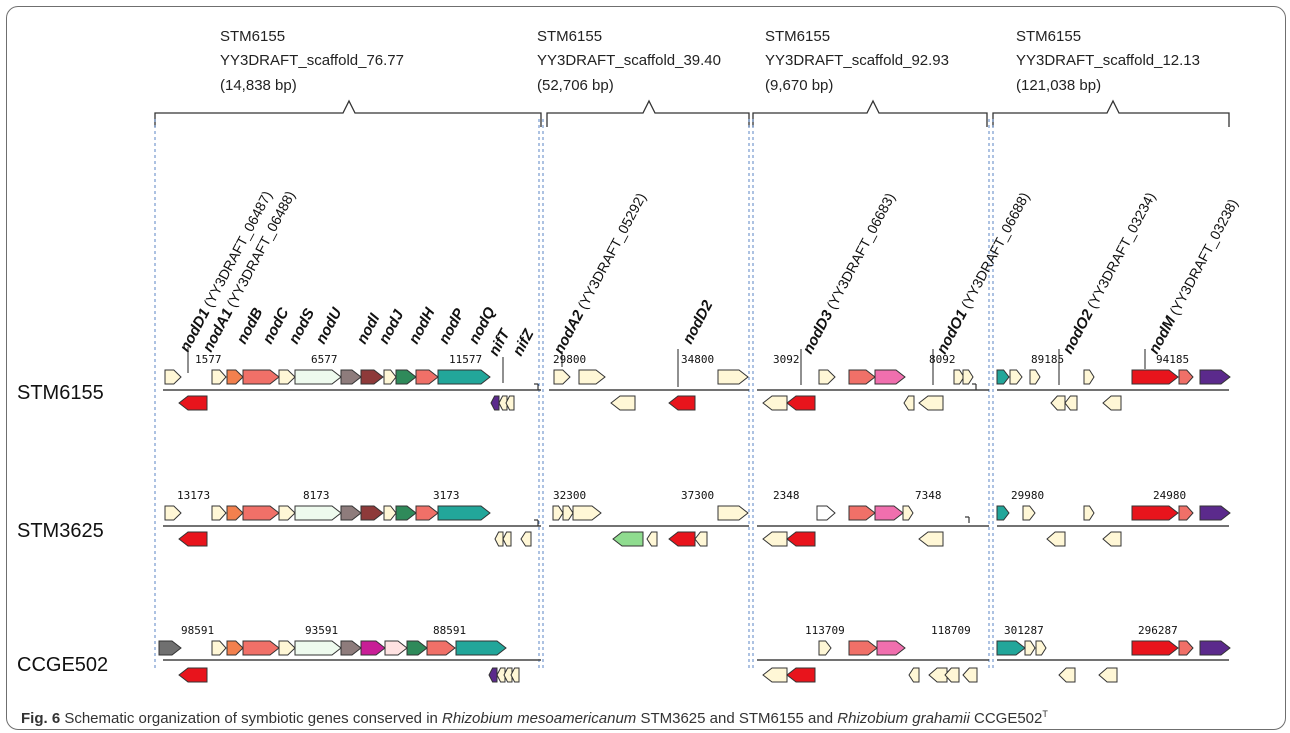  Describe the element at coordinates (825, 630) in the screenshot. I see `coordinate-label: 113709` at that location.